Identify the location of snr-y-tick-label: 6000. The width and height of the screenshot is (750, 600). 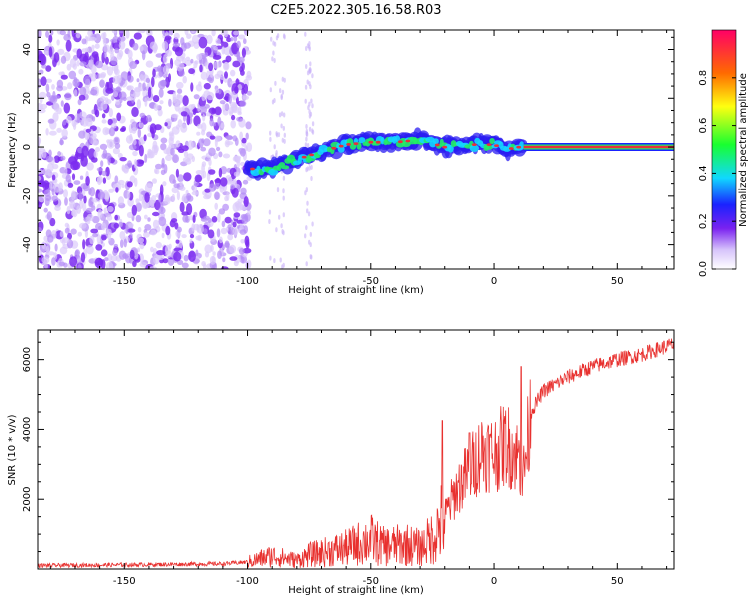
(27, 359).